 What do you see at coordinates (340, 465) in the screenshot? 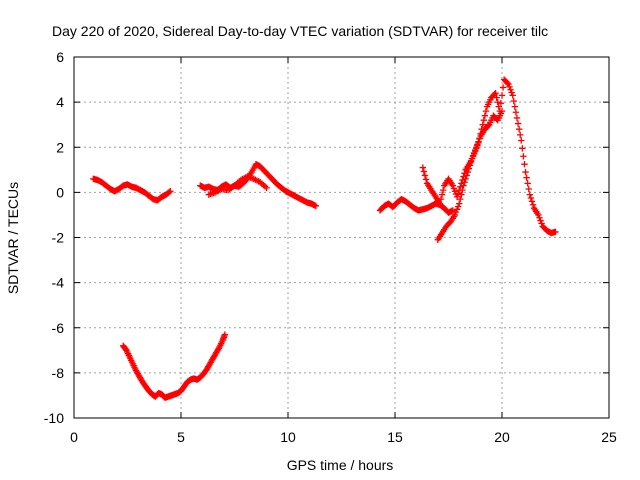
I see `x-axis-label: GPS time / hours` at bounding box center [340, 465].